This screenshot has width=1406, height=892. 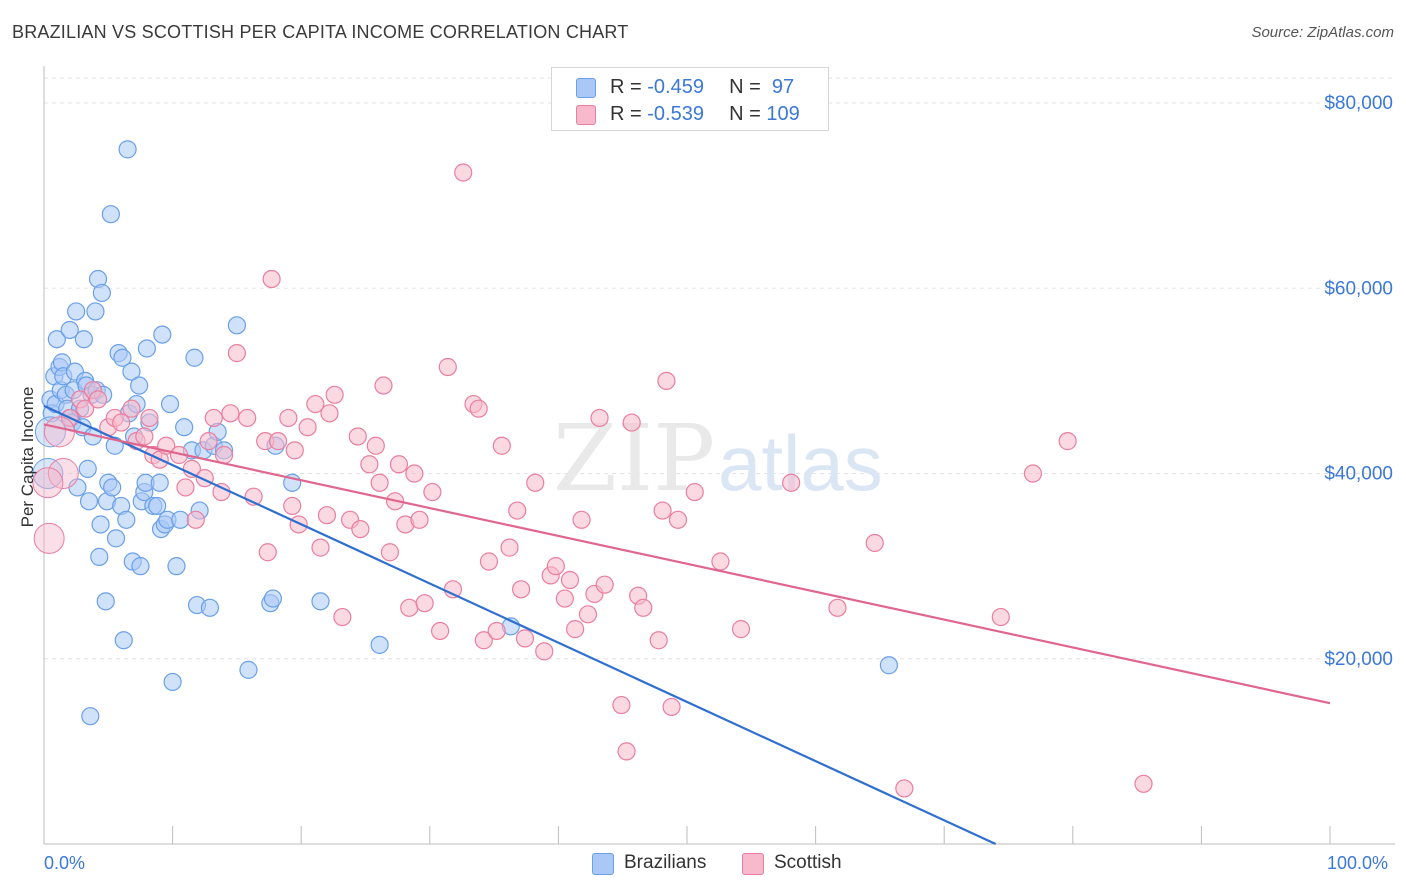 I want to click on stats-legend: R = -0.459 N = 97 R = -0.539 N = 109, so click(x=690, y=99).